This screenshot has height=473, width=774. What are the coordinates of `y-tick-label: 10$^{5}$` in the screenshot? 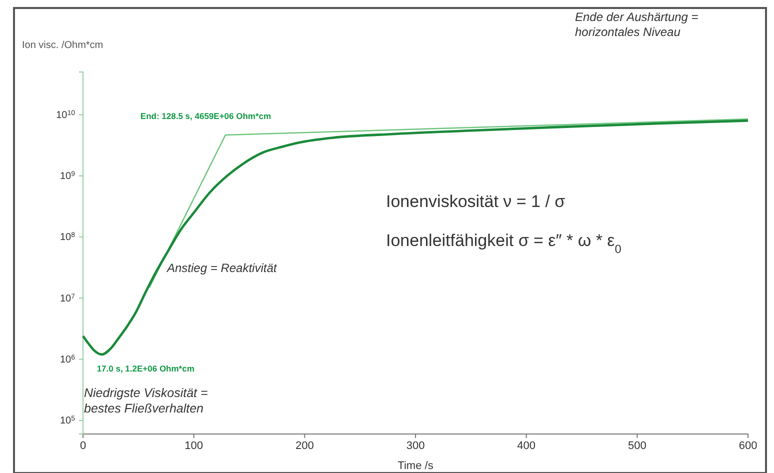 It's located at (68, 421).